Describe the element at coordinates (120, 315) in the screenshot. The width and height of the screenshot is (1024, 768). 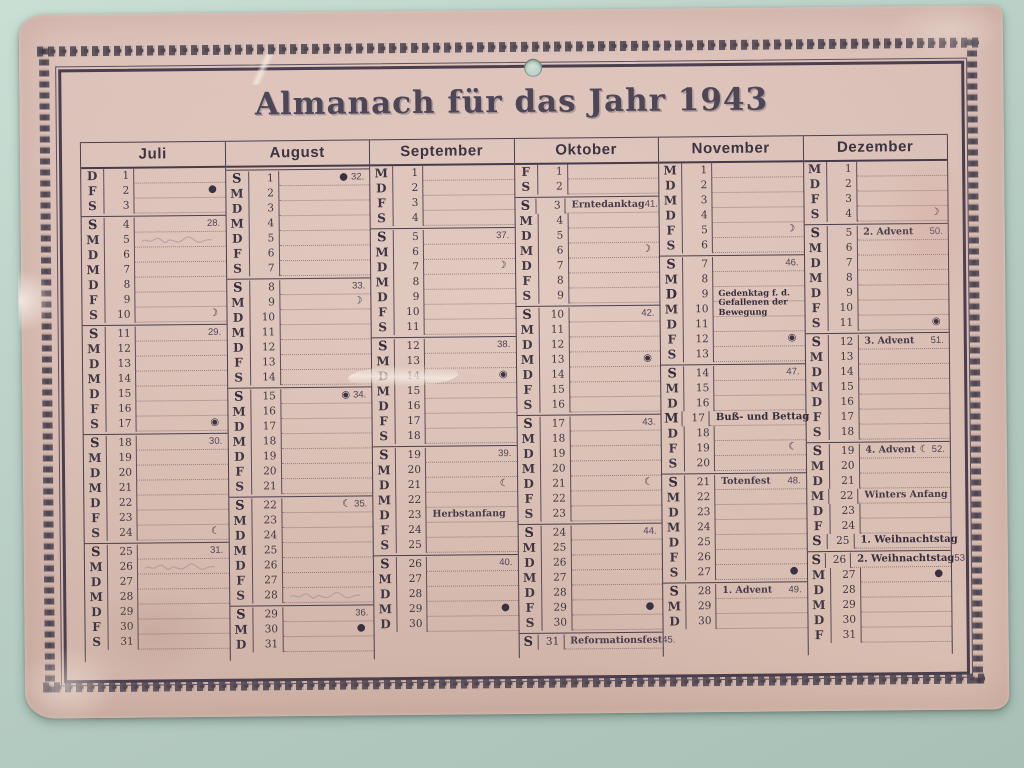
I see `day-number: 10` at that location.